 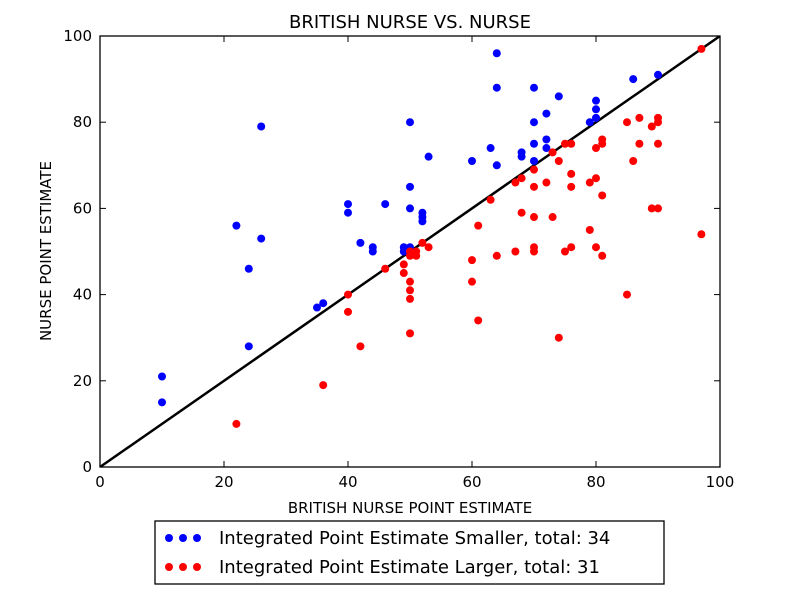 I want to click on y-tick-label: 80, so click(x=82, y=122).